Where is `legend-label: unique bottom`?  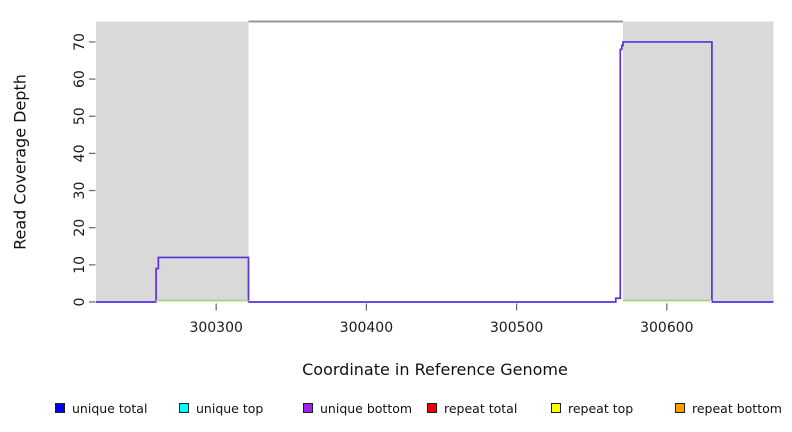 legend-label: unique bottom is located at coordinates (366, 408).